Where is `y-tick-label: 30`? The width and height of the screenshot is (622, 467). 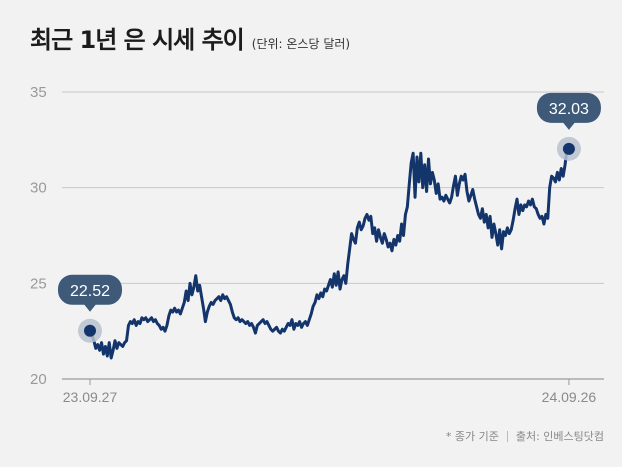 y-tick-label: 30 is located at coordinates (38, 188).